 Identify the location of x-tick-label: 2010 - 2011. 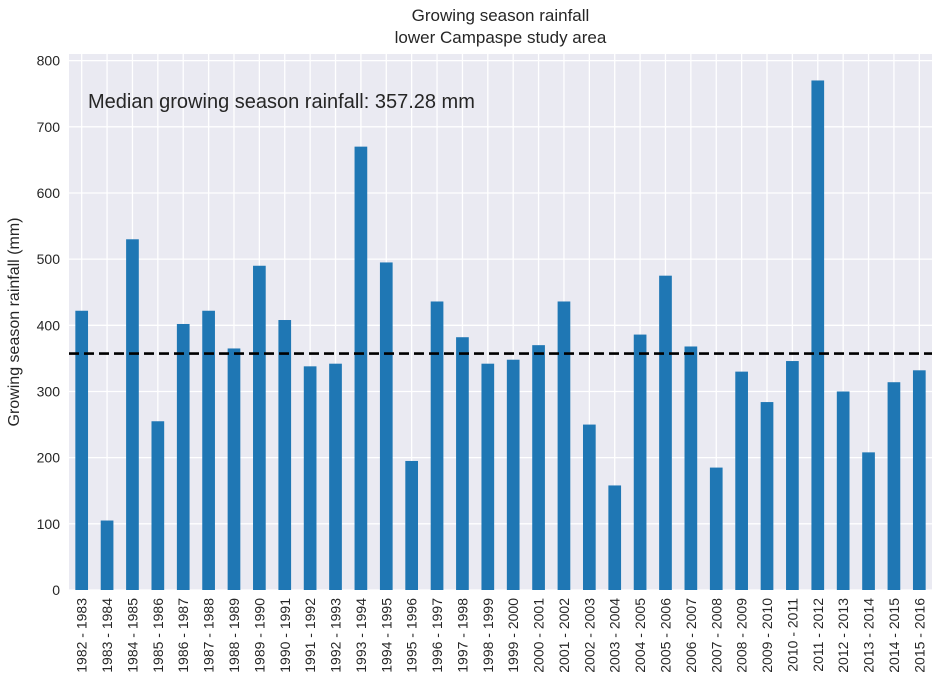
(792, 635).